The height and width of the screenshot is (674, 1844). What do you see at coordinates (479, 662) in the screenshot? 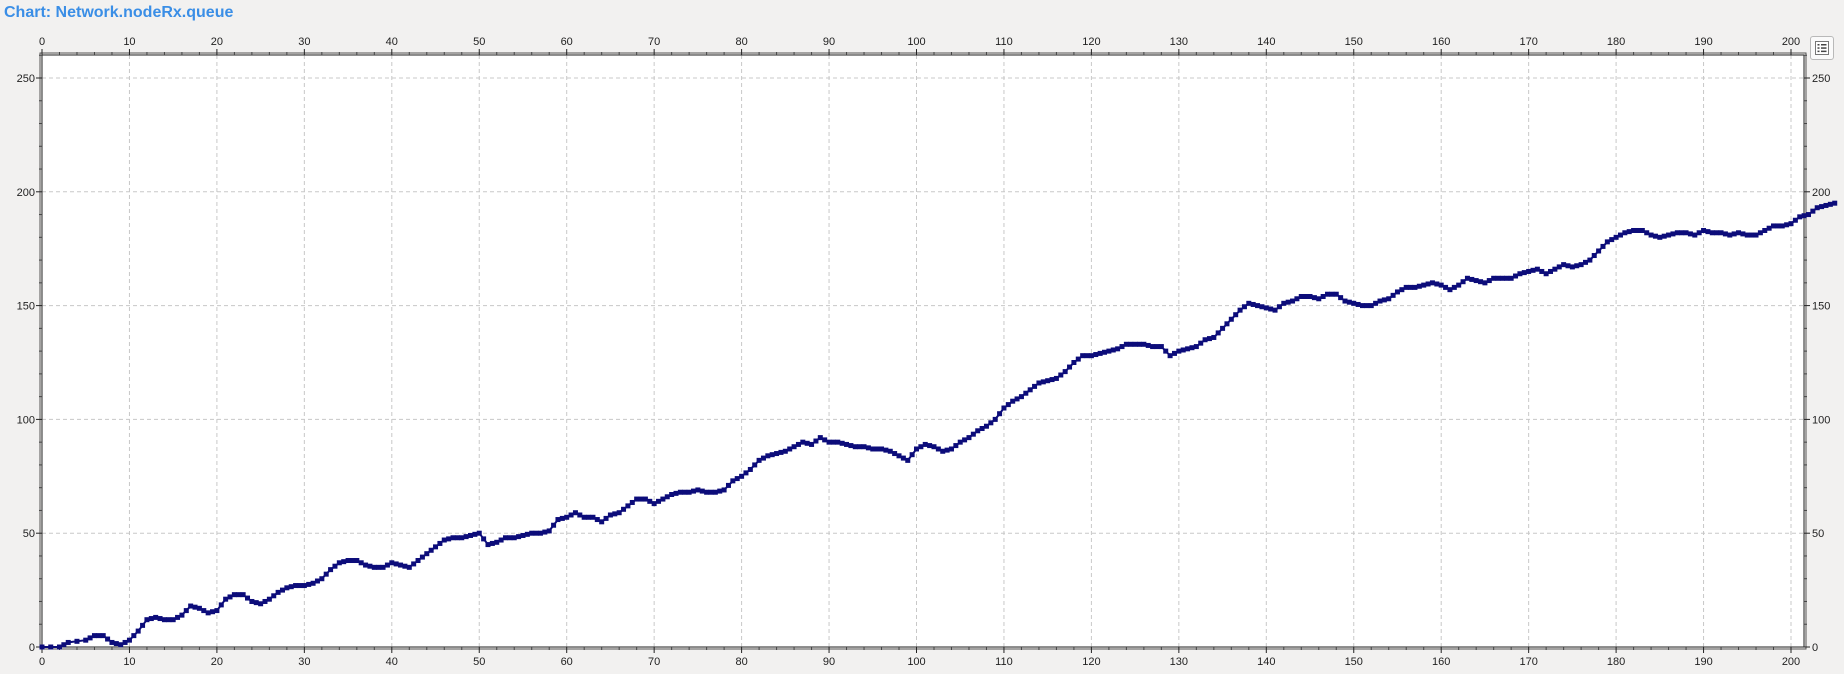
I see `x-tick-label-bottom: 50` at bounding box center [479, 662].